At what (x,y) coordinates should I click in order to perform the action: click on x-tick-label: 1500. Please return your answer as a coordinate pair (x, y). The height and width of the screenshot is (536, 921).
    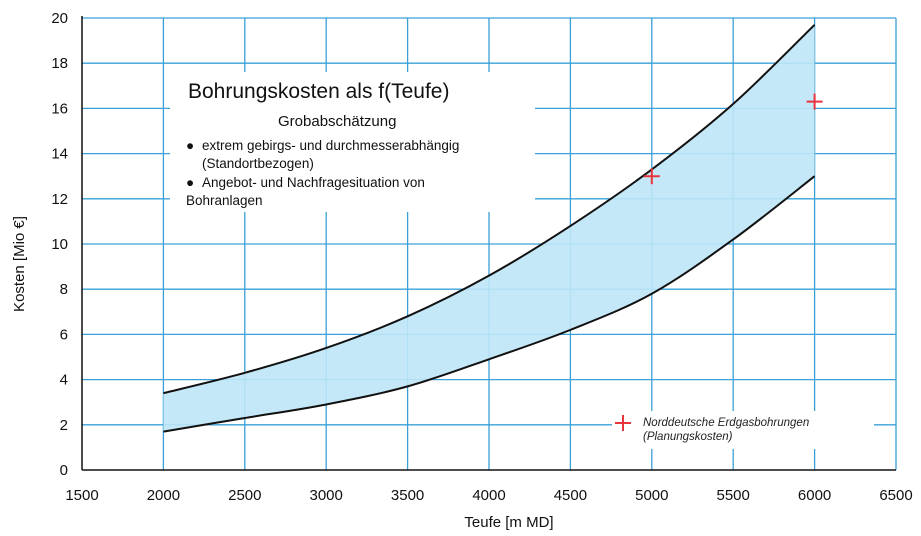
    Looking at the image, I should click on (81, 495).